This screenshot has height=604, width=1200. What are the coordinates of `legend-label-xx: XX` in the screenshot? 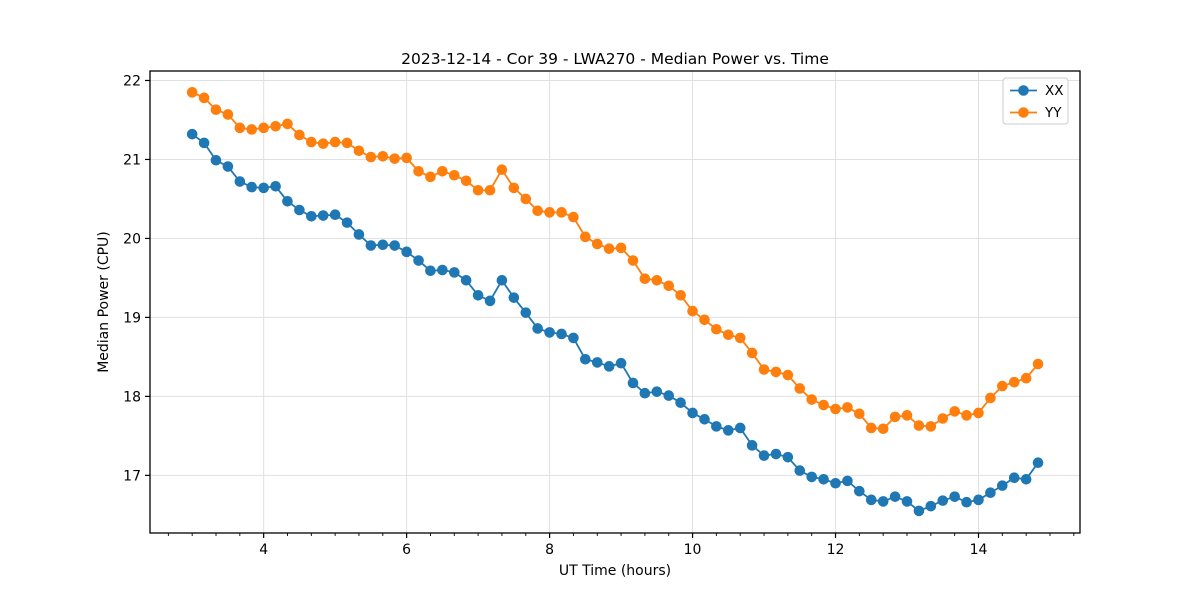 It's located at (1054, 91).